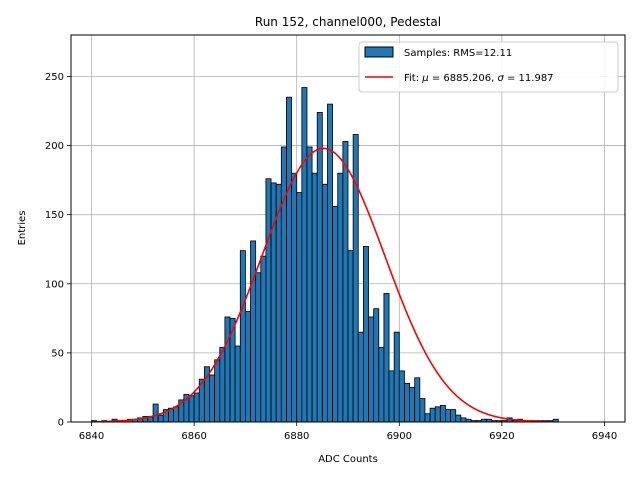  What do you see at coordinates (54, 77) in the screenshot?
I see `y-tick-label: 250` at bounding box center [54, 77].